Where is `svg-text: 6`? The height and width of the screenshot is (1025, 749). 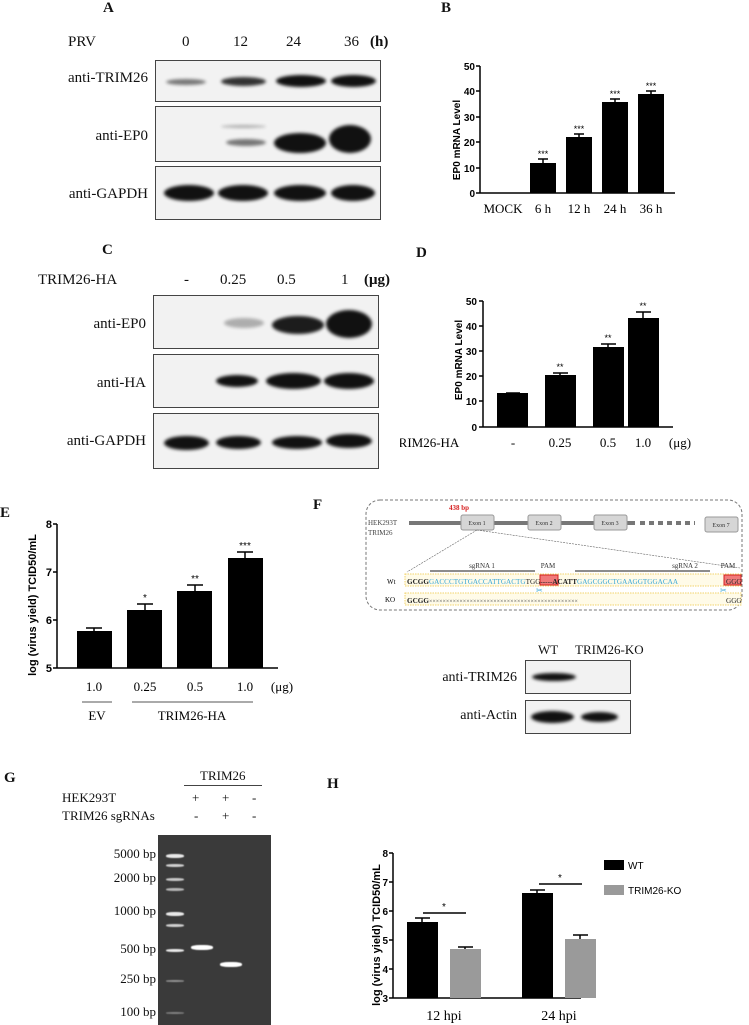
svg-text: 6 is located at coordinates (49, 621).